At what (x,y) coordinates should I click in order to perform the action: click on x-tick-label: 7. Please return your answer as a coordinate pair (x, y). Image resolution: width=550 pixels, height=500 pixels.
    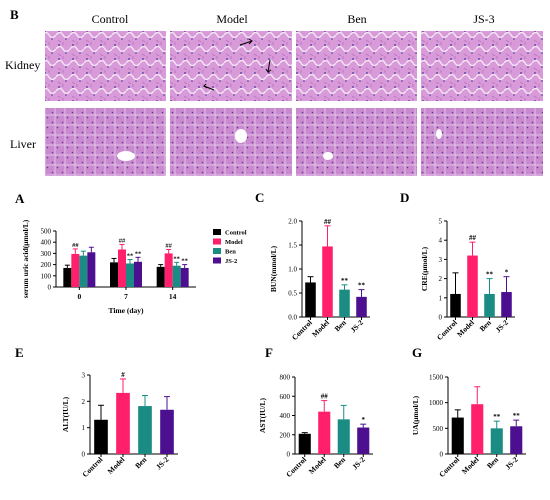
    Looking at the image, I should click on (126, 296).